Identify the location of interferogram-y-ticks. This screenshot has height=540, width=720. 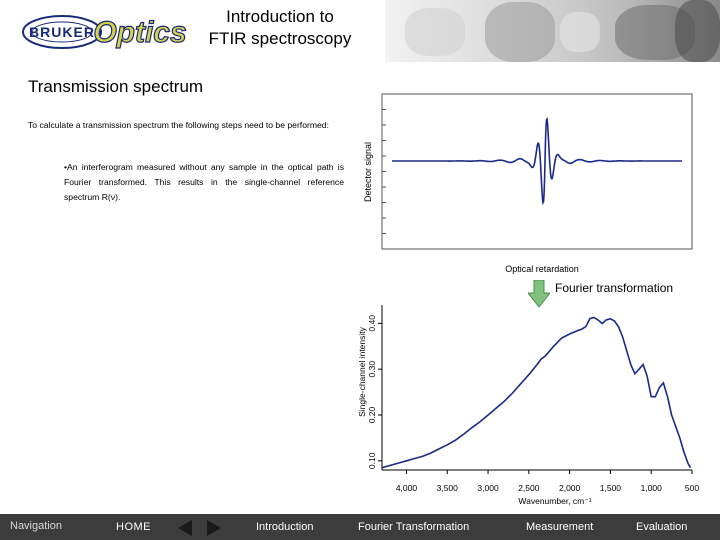
(384, 171).